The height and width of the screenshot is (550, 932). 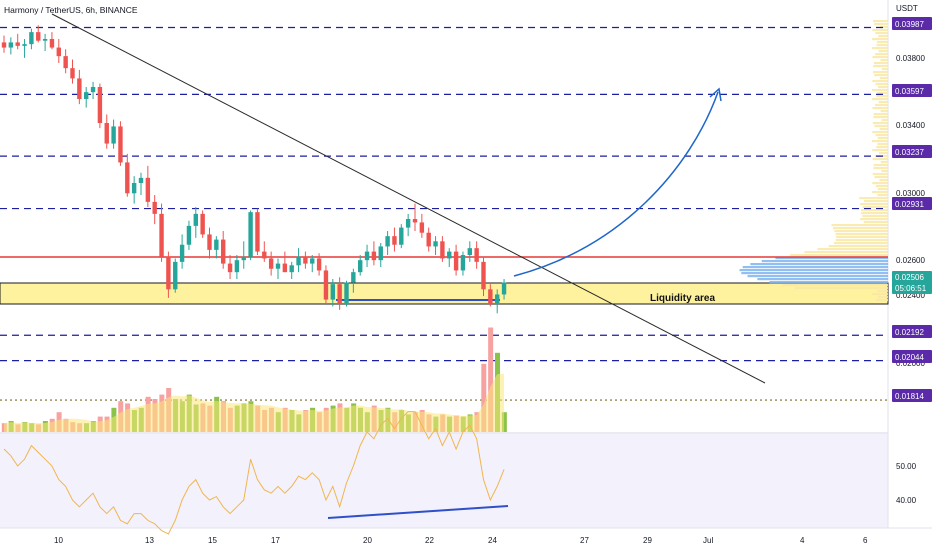 I want to click on price-tick-label: 0.02600, so click(x=910, y=260).